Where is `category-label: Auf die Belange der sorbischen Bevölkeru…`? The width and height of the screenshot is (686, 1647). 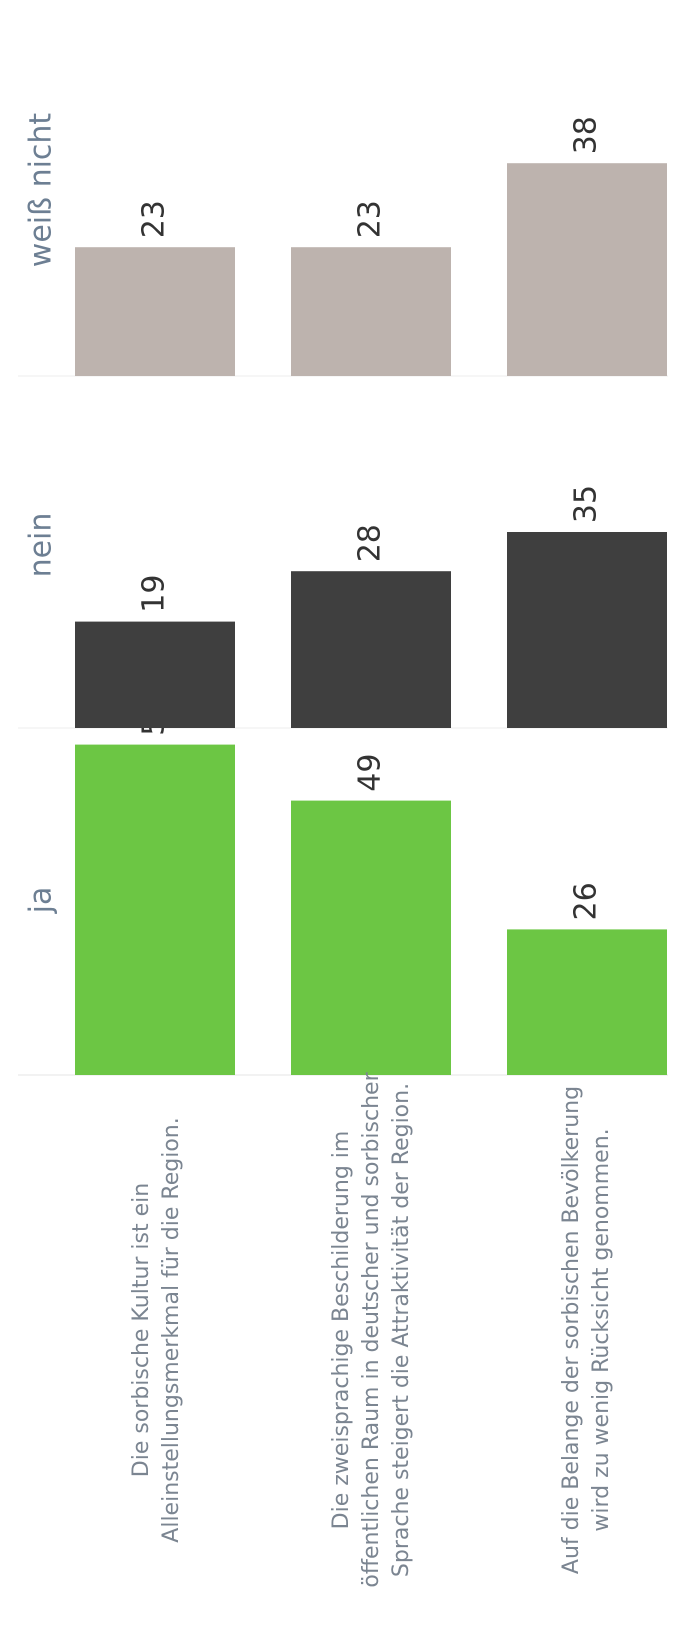
category-label: Auf die Belange der sorbischen Bevölkeru… is located at coordinates (586, 1330).